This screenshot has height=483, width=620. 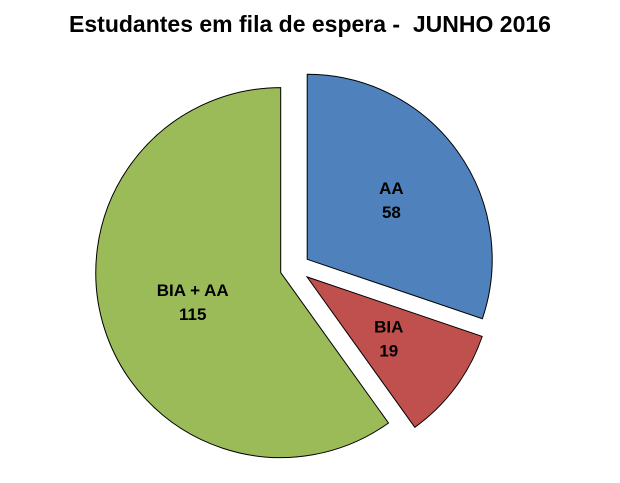 I want to click on pie-slice-label-bia: BIA 19, so click(x=388, y=339).